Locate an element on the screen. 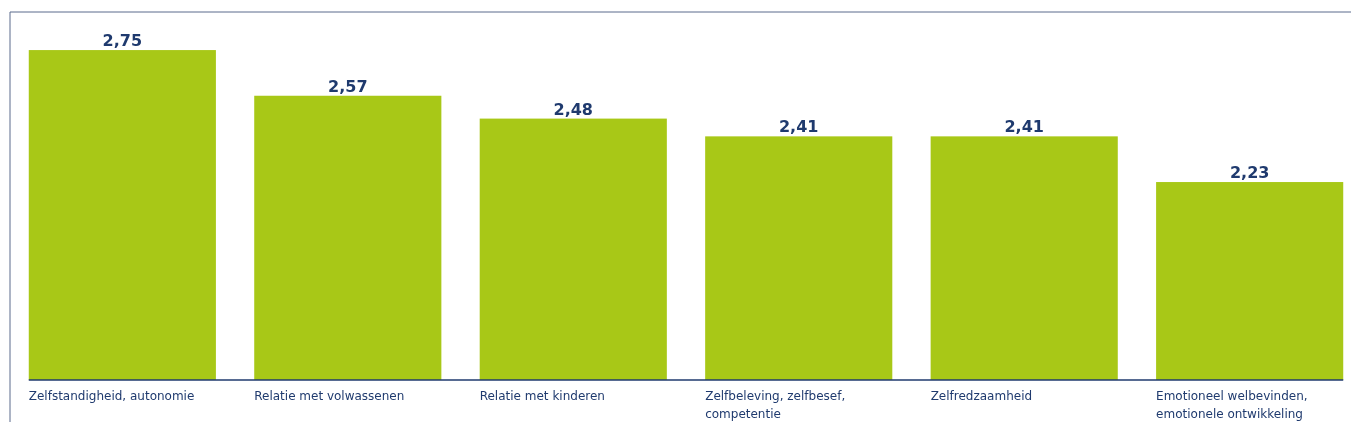  x-tick-label: Zelfstandigheid, autonomie is located at coordinates (111, 396).